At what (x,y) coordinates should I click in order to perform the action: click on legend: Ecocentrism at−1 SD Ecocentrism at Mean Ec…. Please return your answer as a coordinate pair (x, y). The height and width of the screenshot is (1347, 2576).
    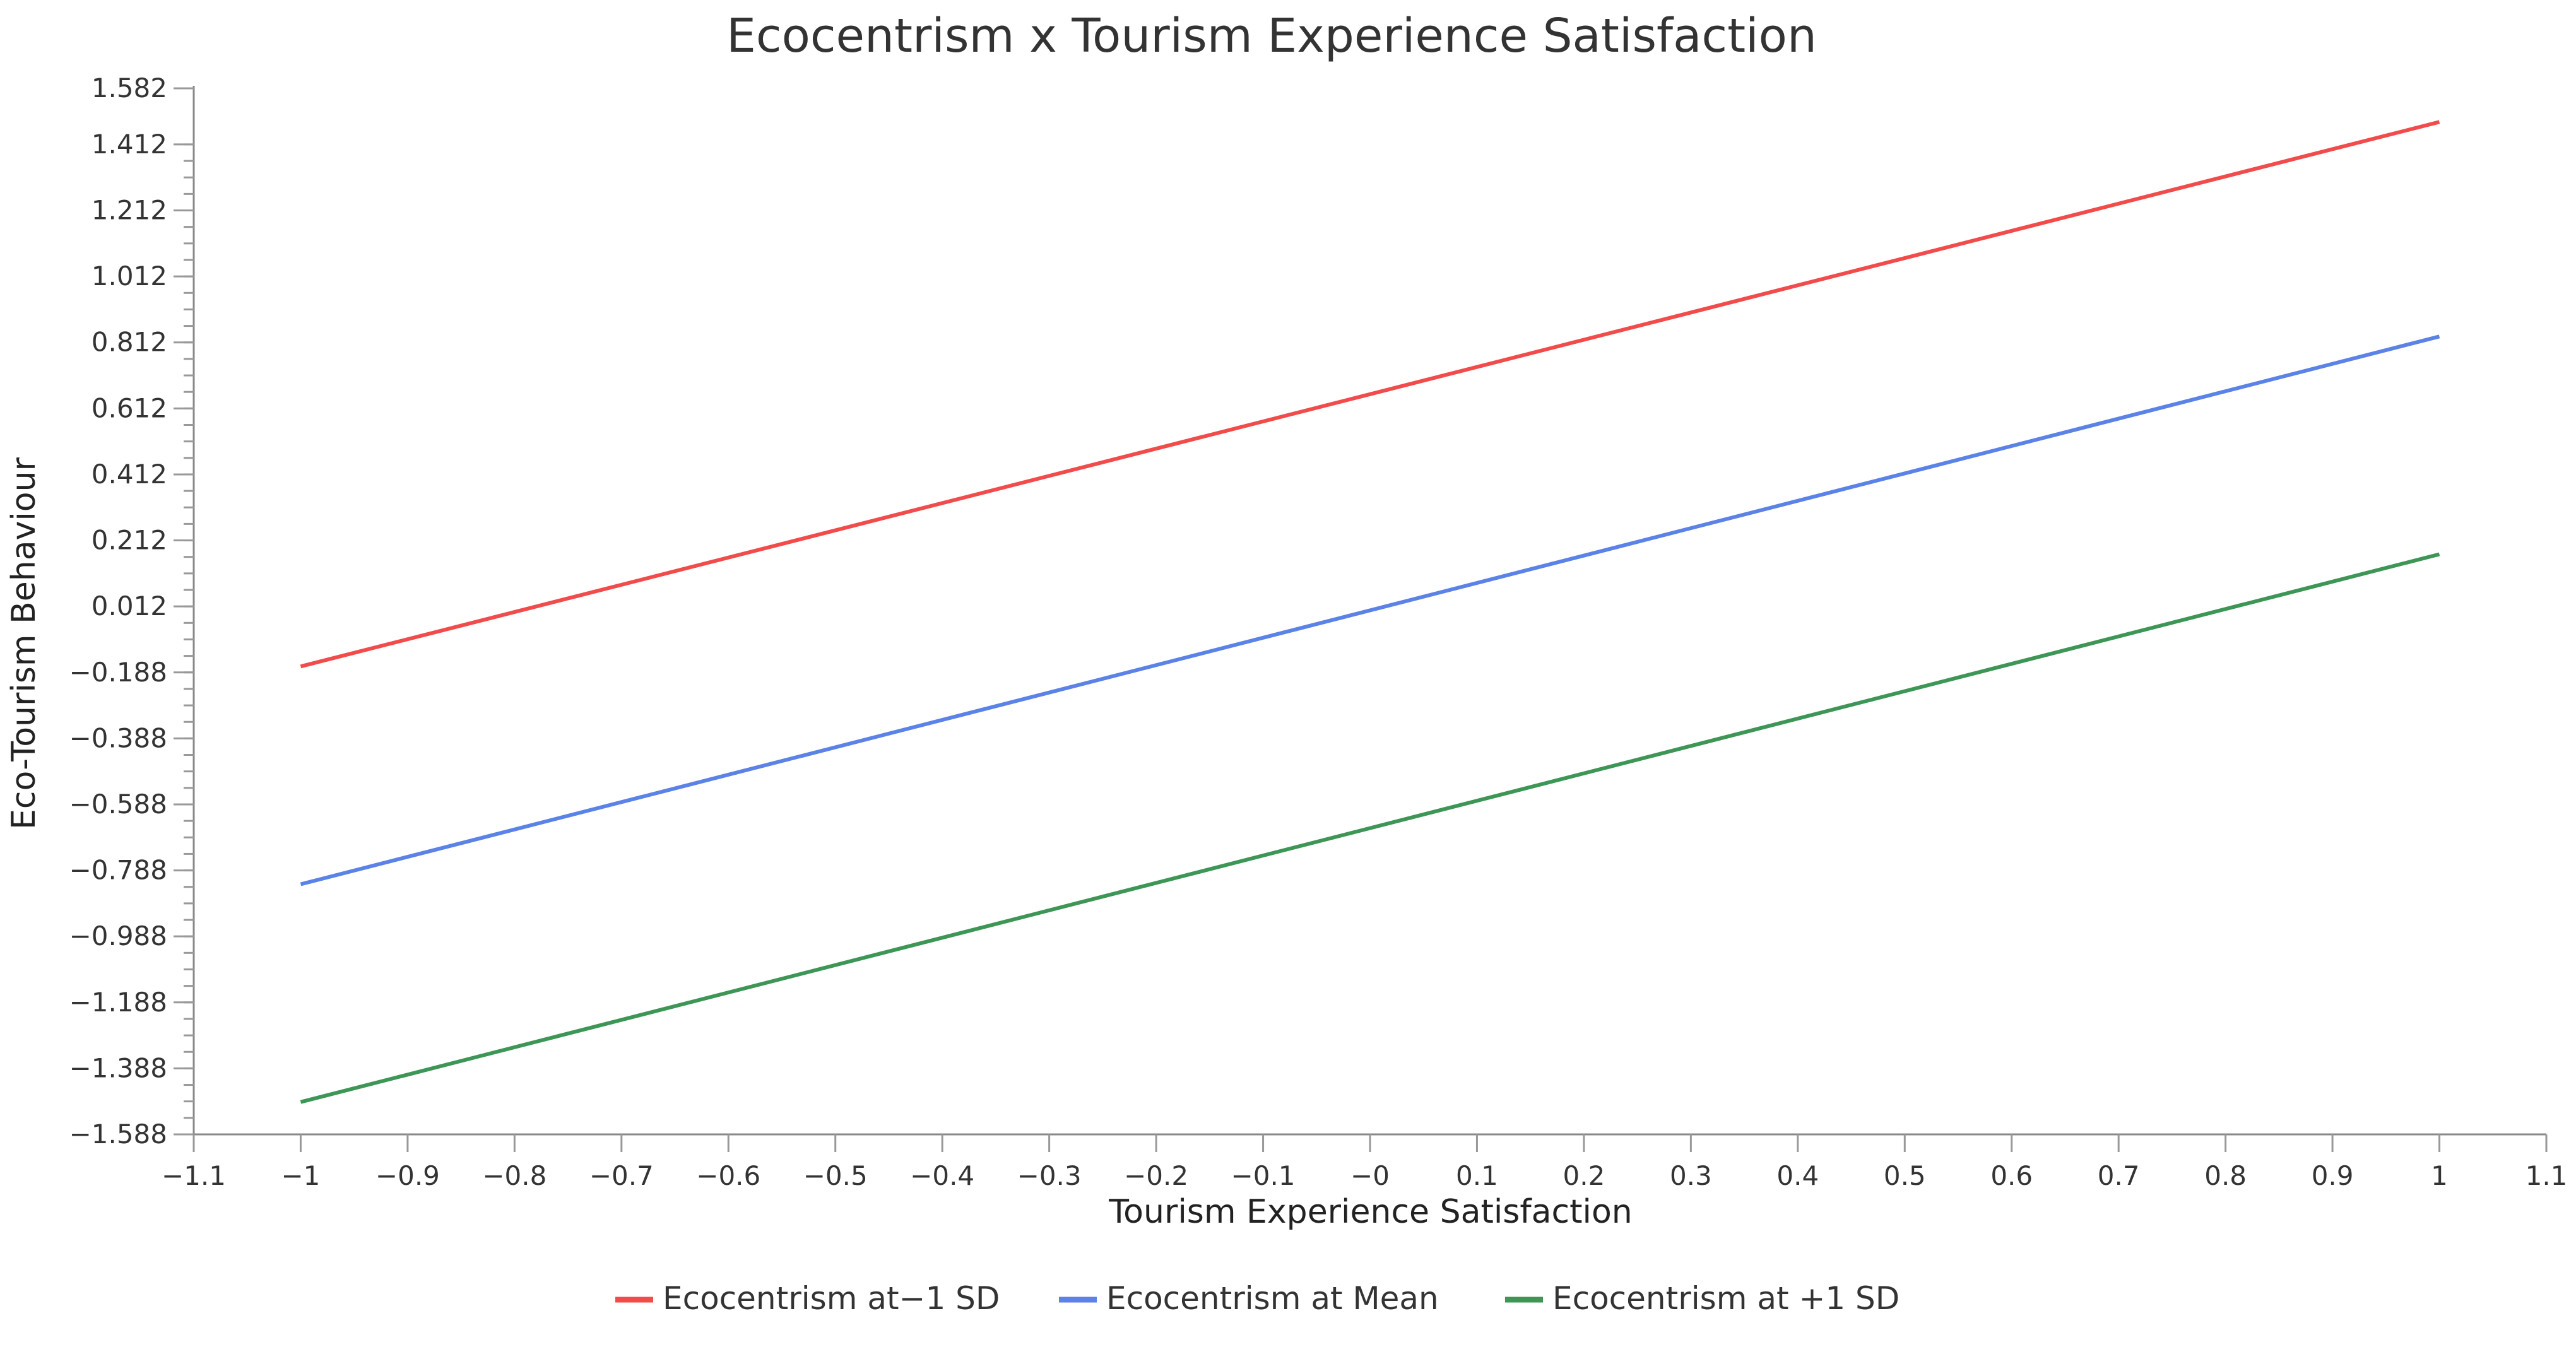
    Looking at the image, I should click on (1257, 1298).